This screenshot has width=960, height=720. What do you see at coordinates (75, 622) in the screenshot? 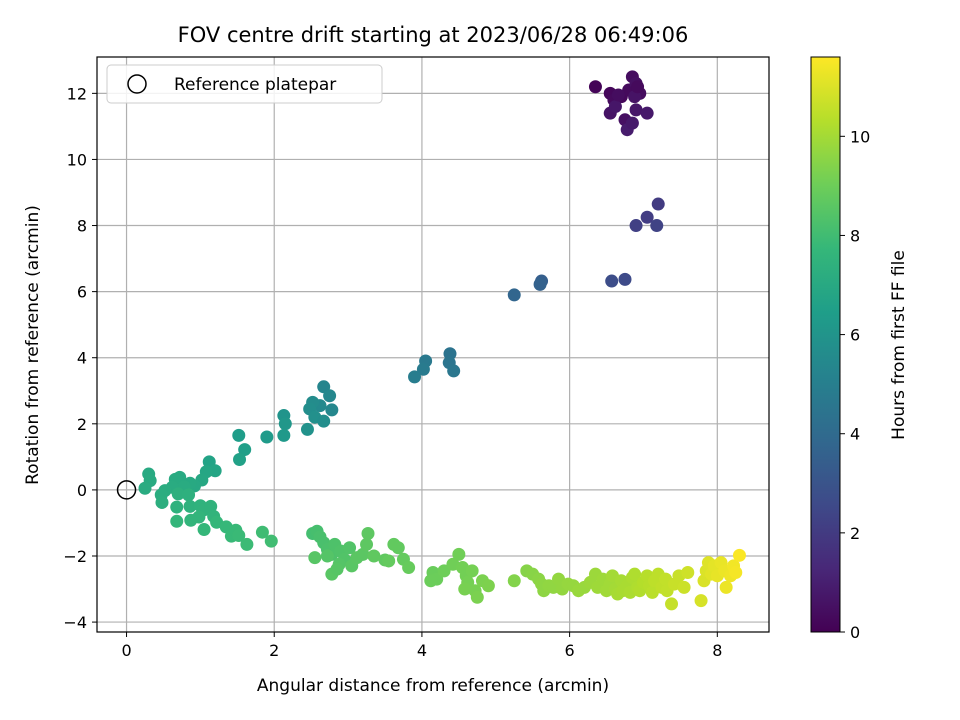
I see `y-tick-label: −4` at bounding box center [75, 622].